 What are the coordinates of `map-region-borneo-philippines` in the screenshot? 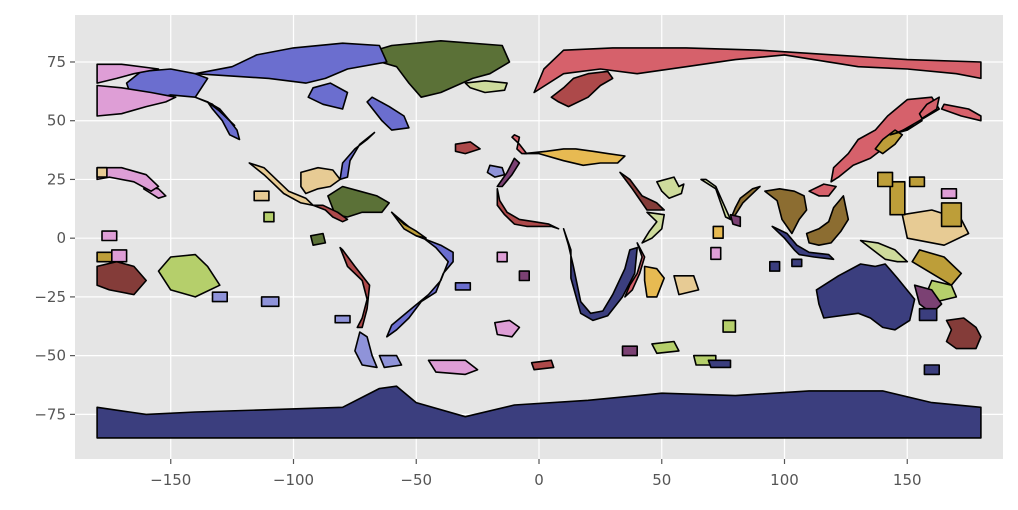 It's located at (827, 220).